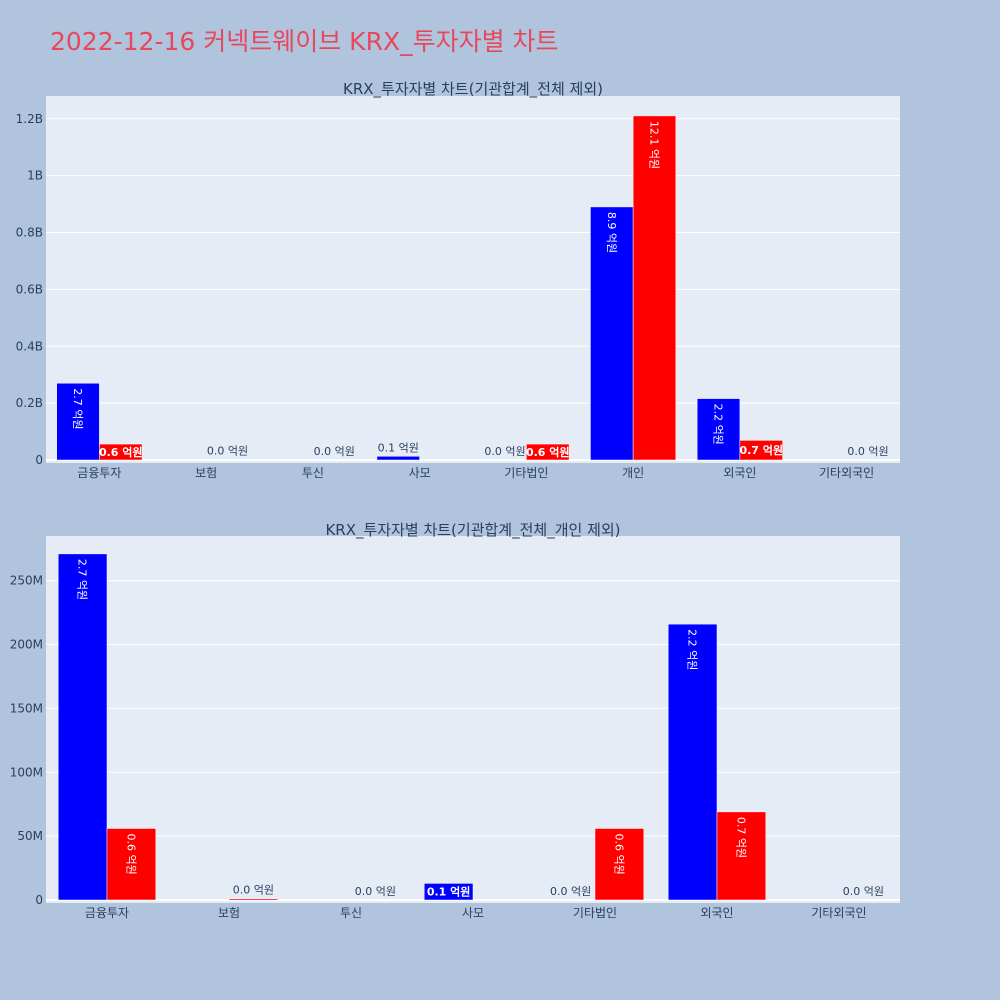 The width and height of the screenshot is (1000, 1000). I want to click on y-tick-label: 0.4B, so click(29, 346).